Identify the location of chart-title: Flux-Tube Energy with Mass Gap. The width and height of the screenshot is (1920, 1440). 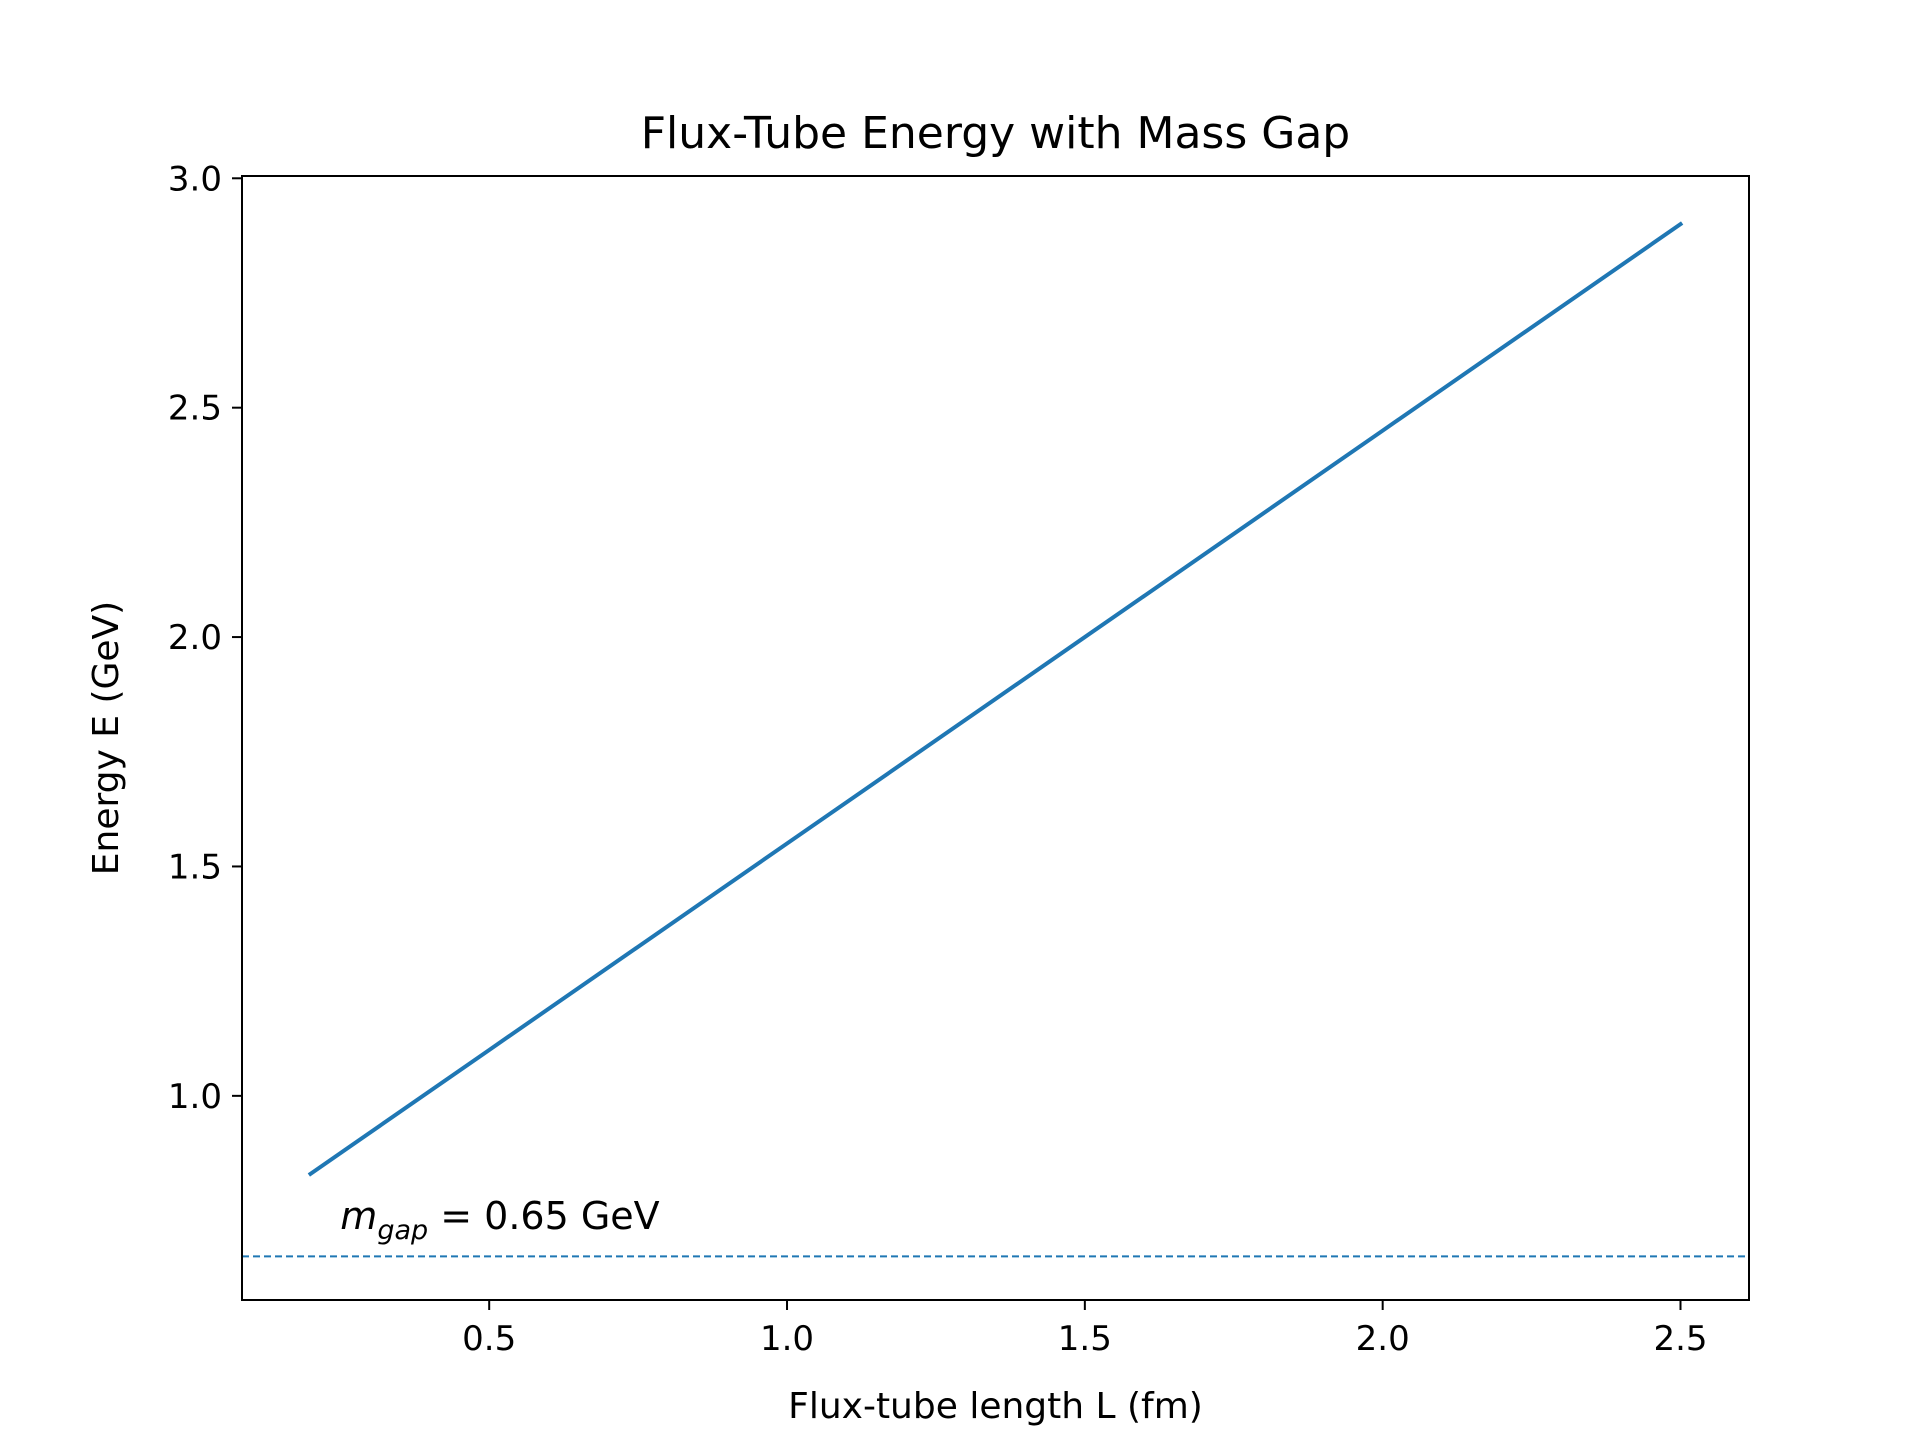
(995, 133).